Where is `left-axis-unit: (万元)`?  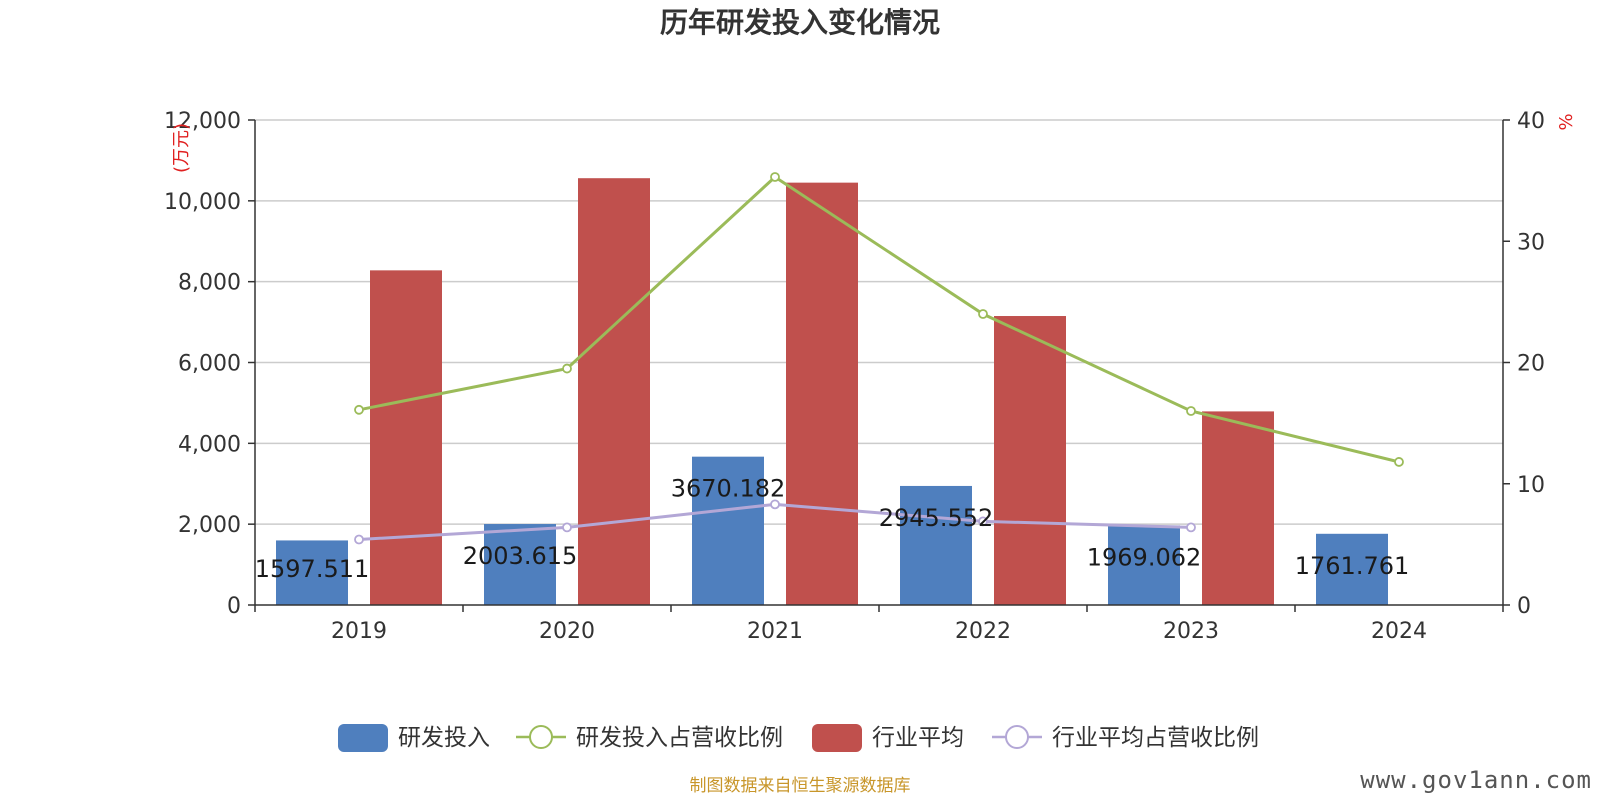
left-axis-unit: (万元) is located at coordinates (181, 148).